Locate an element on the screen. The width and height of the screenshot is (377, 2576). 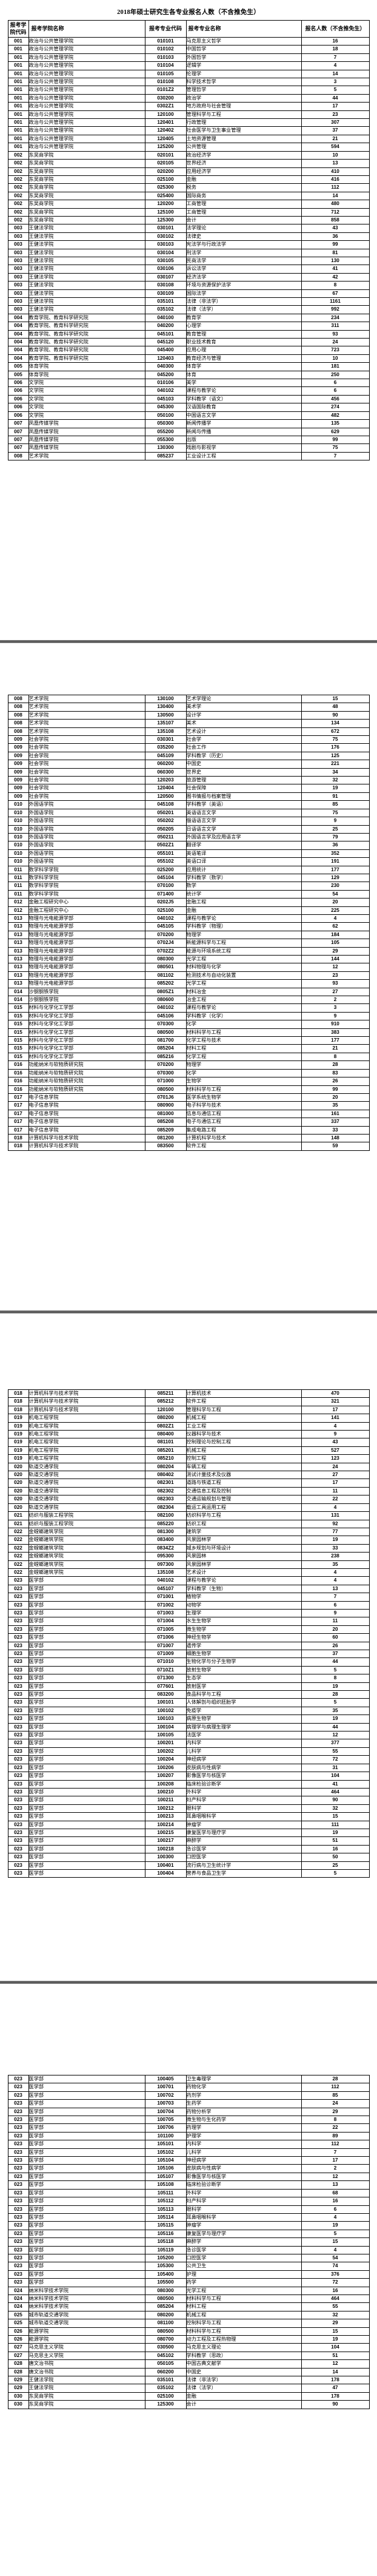
cell-applicants: 50 is located at coordinates (336, 1857).